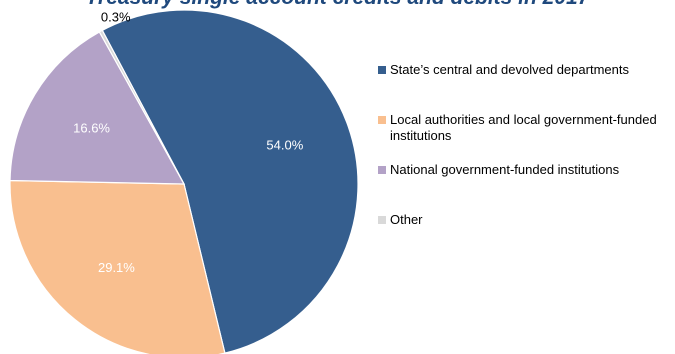 The image size is (675, 354). I want to click on pie-slice-national-institutions, so click(97, 108).